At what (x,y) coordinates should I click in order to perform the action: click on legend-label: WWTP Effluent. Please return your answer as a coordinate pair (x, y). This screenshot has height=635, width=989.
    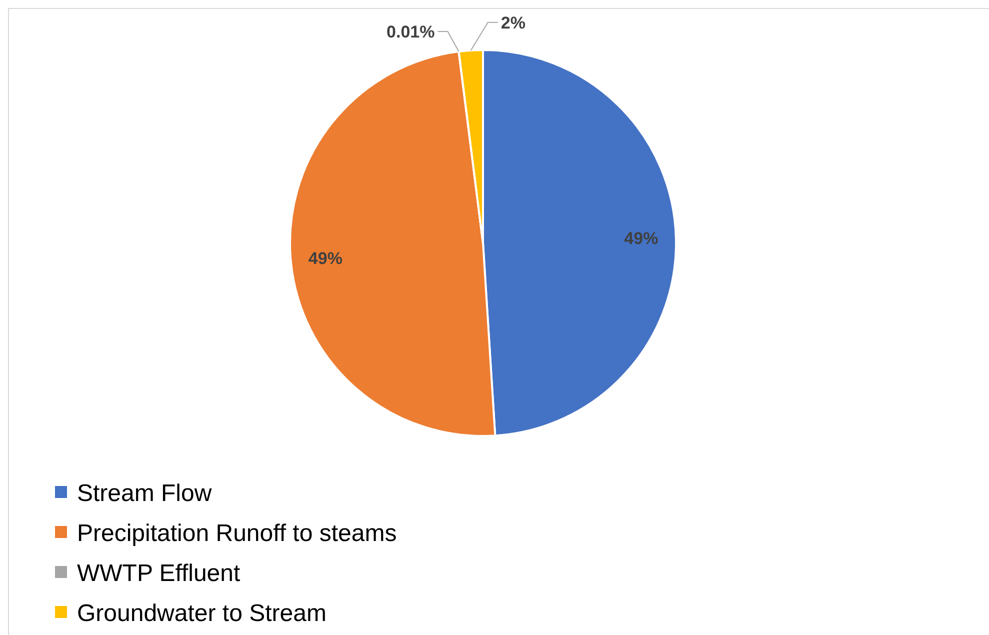
    Looking at the image, I should click on (158, 573).